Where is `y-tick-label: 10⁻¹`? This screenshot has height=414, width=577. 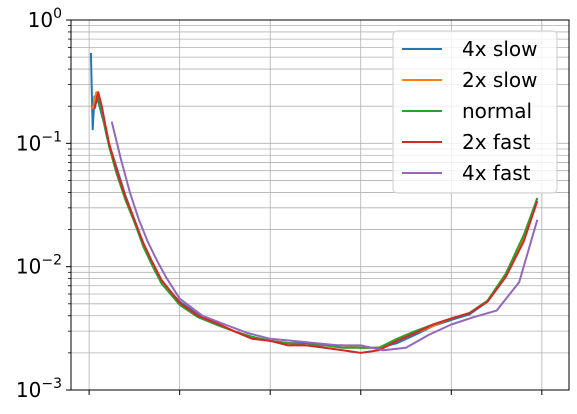 y-tick-label: 10⁻¹ is located at coordinates (39, 142).